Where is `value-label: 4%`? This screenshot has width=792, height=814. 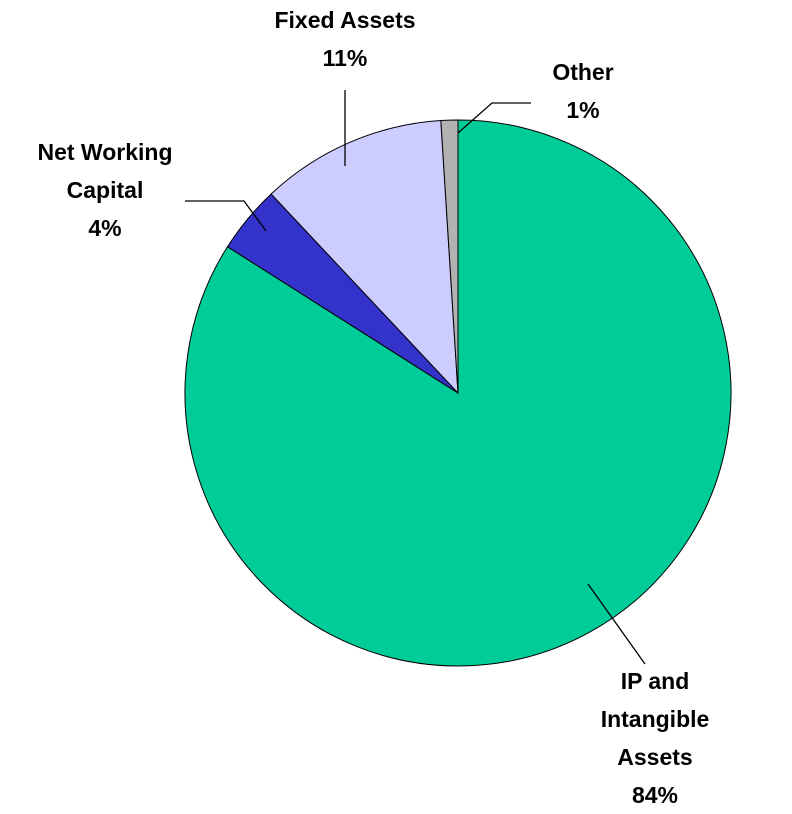
value-label: 4% is located at coordinates (105, 228).